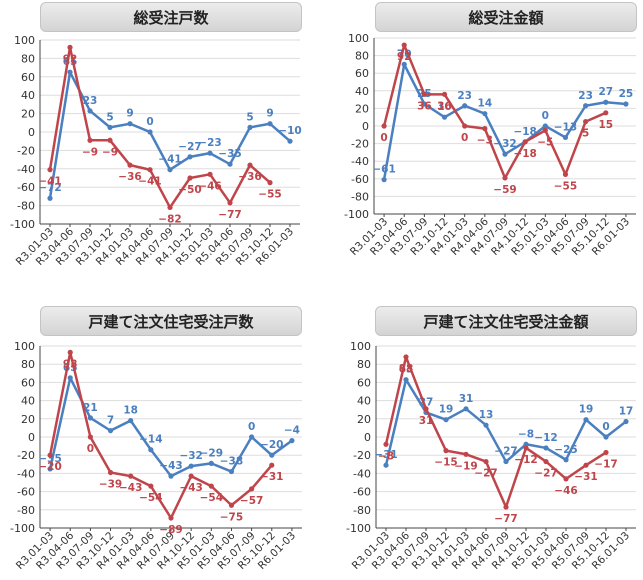 This screenshot has height=580, width=643. Describe the element at coordinates (26, 455) in the screenshot. I see `y-tick-label: -20` at that location.